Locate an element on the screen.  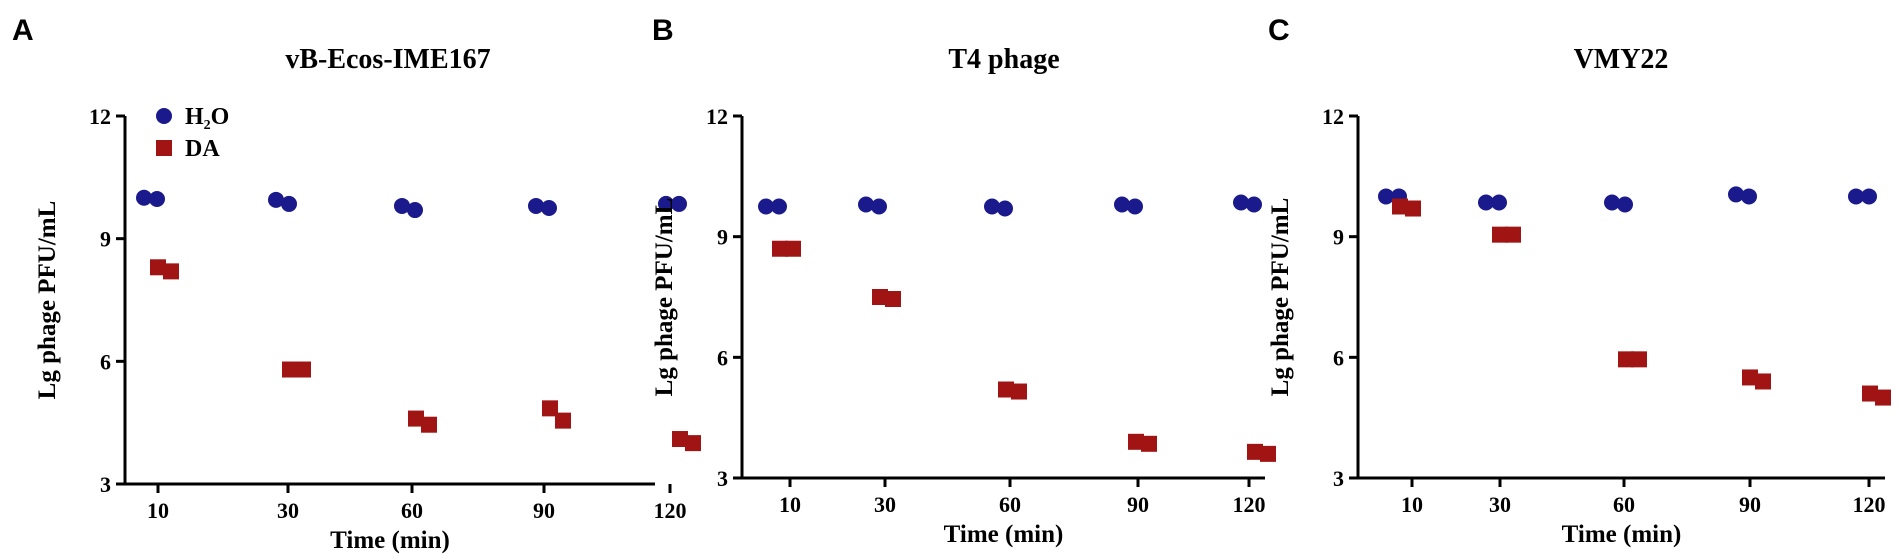
legend: H2O DA is located at coordinates (192, 133).